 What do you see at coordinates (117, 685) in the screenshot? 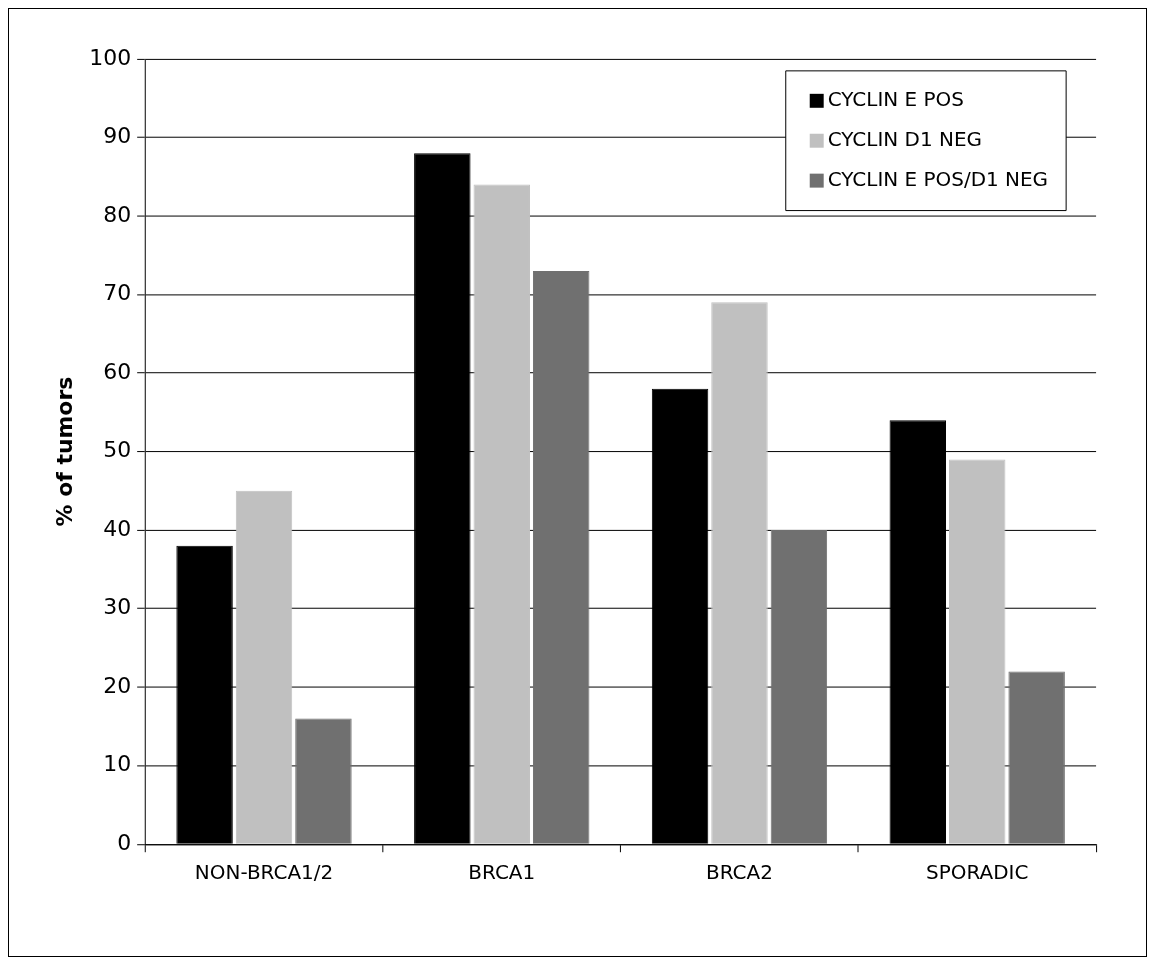
I see `y-tick-label: 20` at bounding box center [117, 685].